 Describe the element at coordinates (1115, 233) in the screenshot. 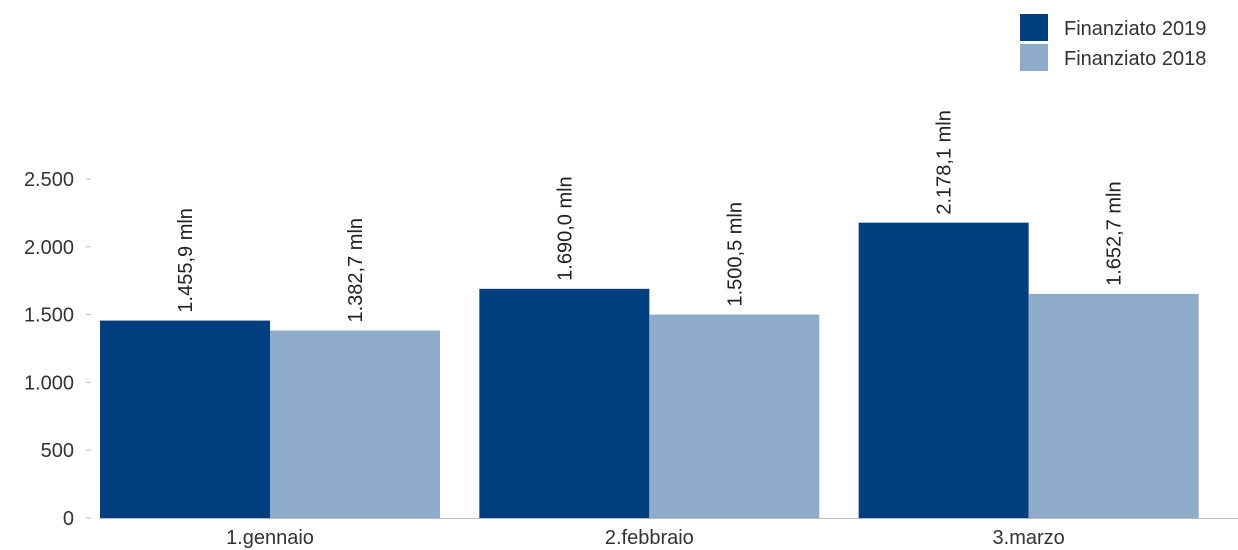

I see `bar-data-label: 1.652,7 mln` at that location.